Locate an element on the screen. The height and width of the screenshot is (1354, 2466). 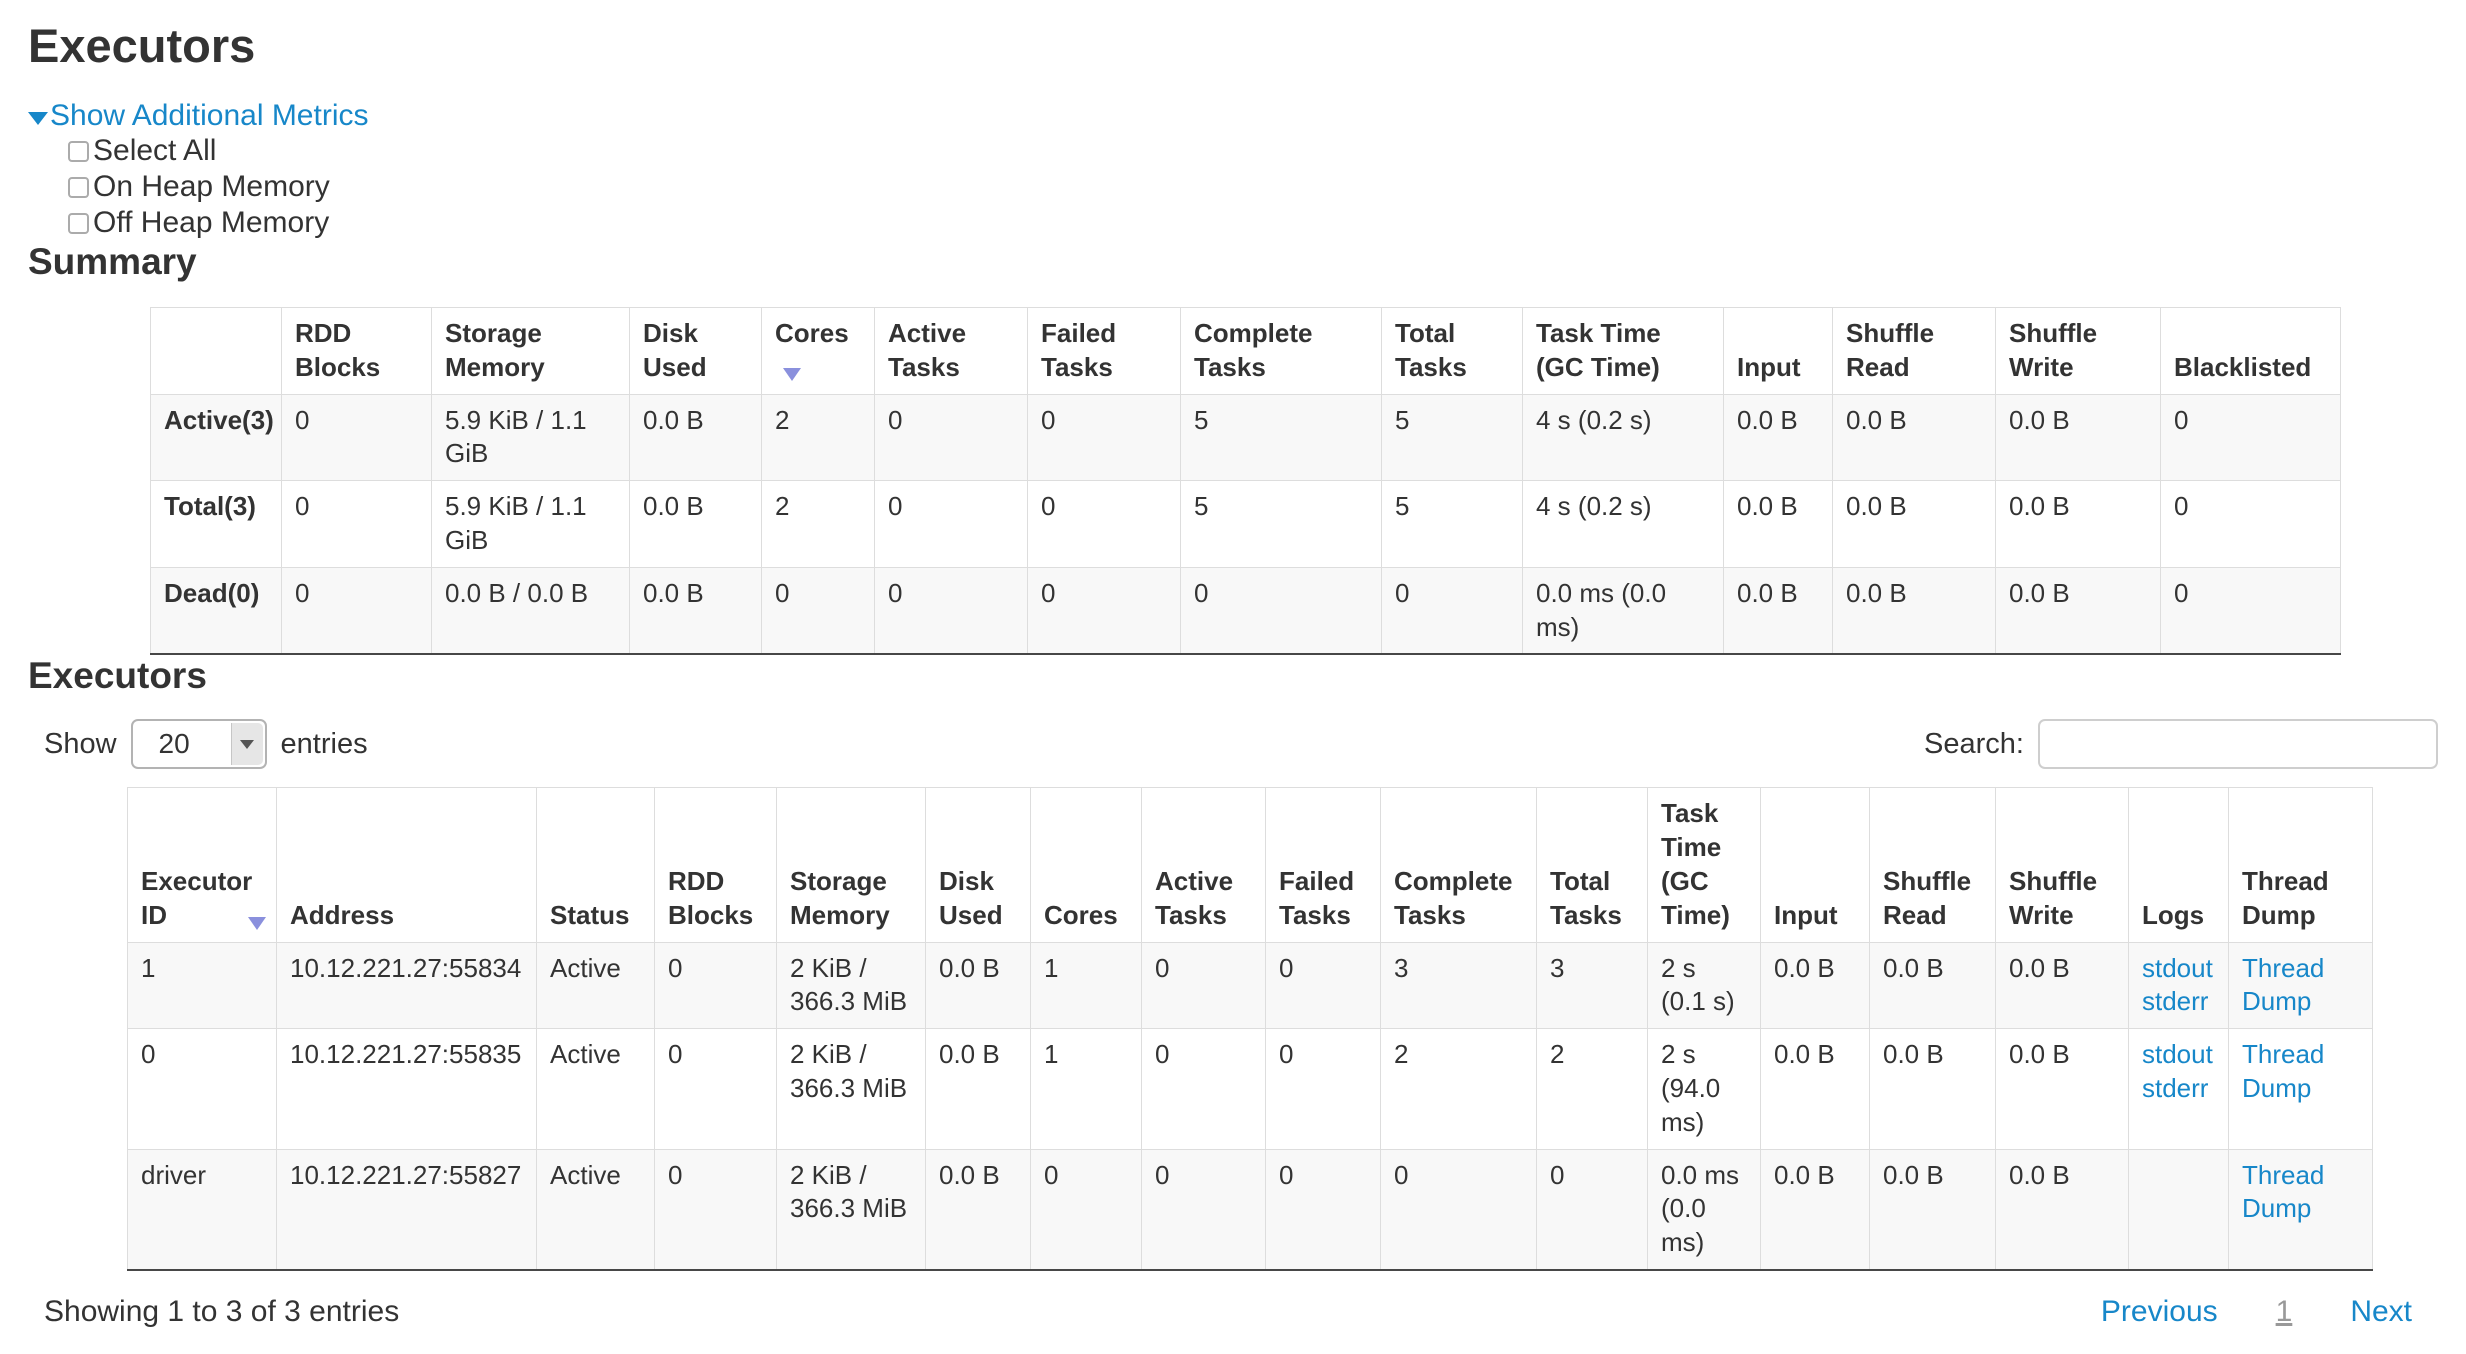
cell-executor-id: 1 is located at coordinates (202, 985).